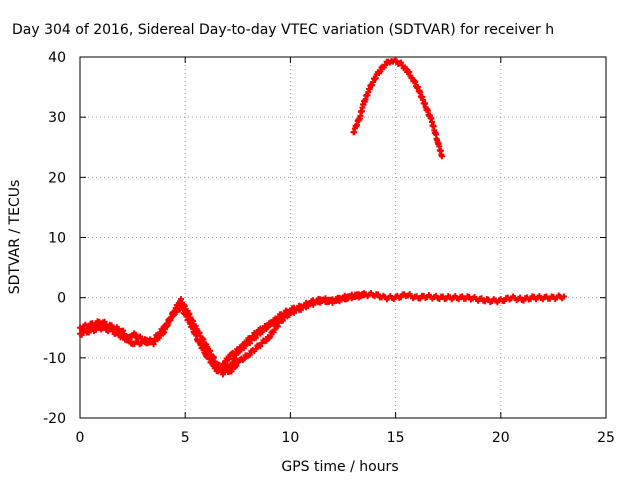 The image size is (640, 480). Describe the element at coordinates (290, 438) in the screenshot. I see `x-tick-label: 10` at that location.